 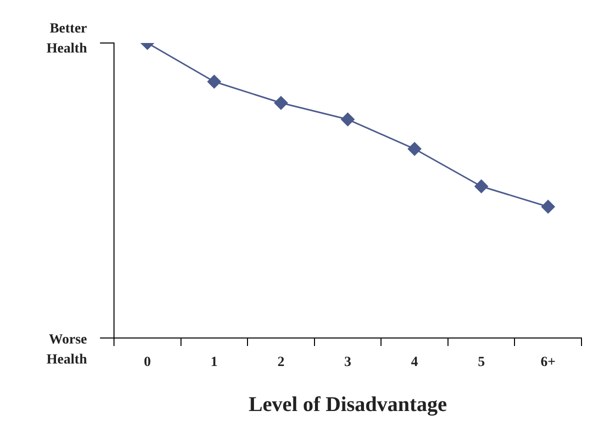 What do you see at coordinates (348, 362) in the screenshot?
I see `x-tick-label: 3` at bounding box center [348, 362].